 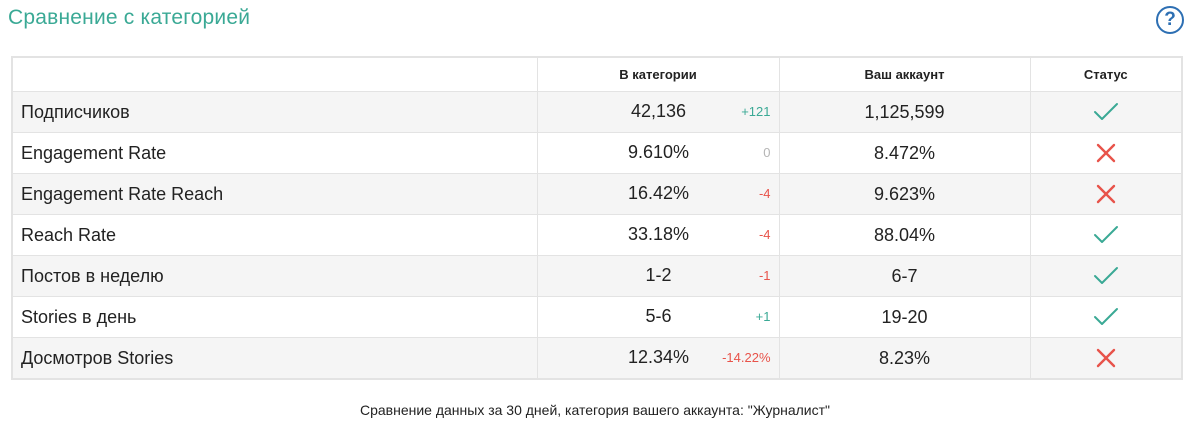 I want to click on category-cell: 1-2 -1, so click(x=658, y=276).